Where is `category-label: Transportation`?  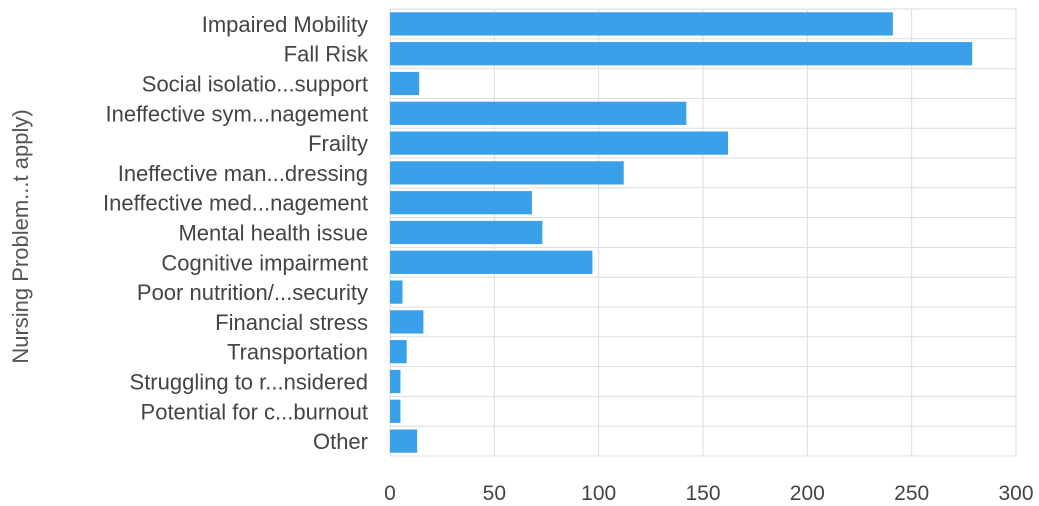
category-label: Transportation is located at coordinates (297, 352).